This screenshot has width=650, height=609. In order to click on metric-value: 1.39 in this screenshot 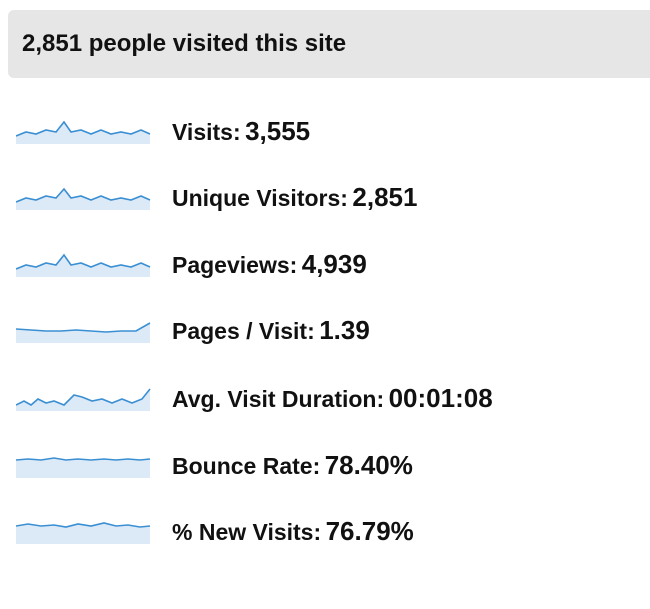, I will do `click(344, 330)`.